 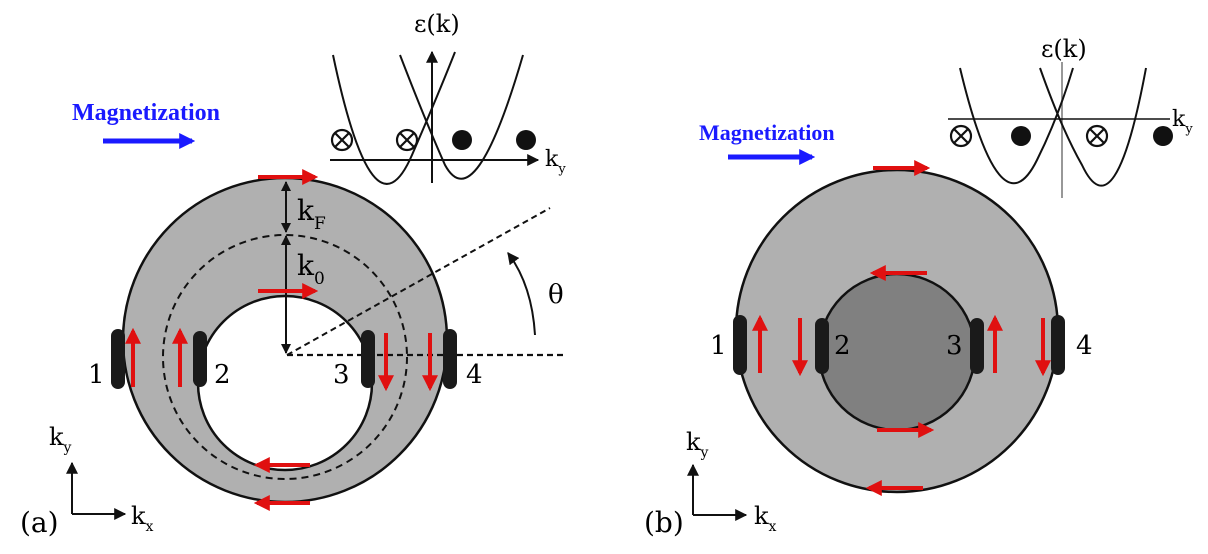 What do you see at coordinates (718, 346) in the screenshot?
I see `contact-label-1-b: 1` at bounding box center [718, 346].